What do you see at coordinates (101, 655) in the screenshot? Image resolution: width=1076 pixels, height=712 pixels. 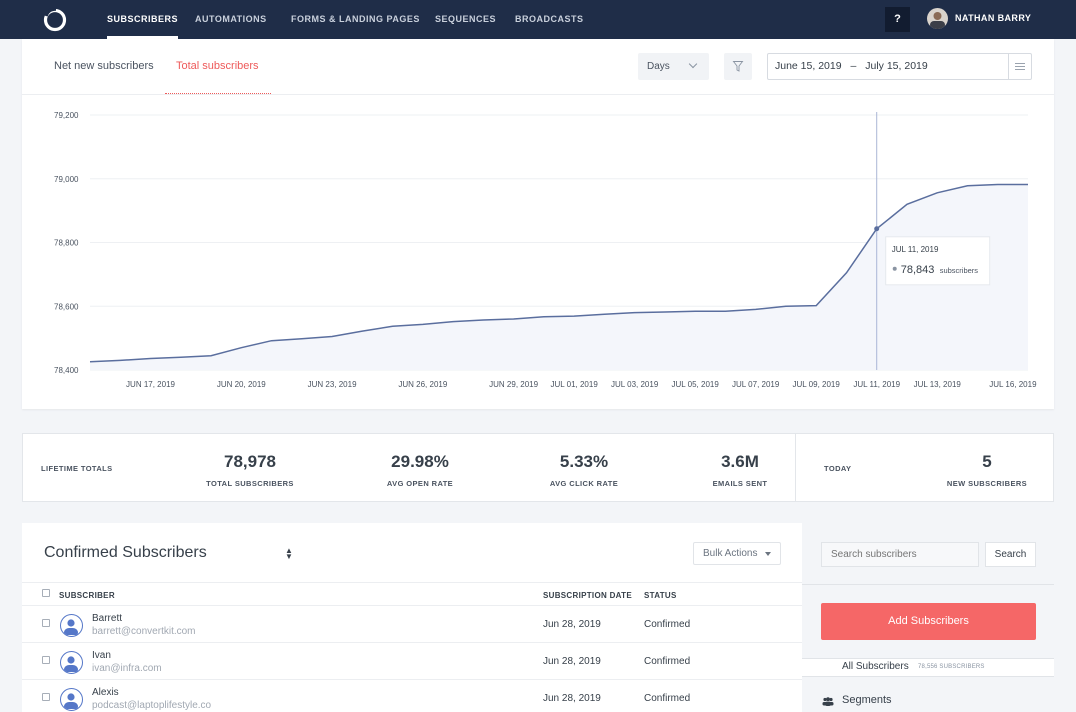 I see `subscriber-name: Ivan` at bounding box center [101, 655].